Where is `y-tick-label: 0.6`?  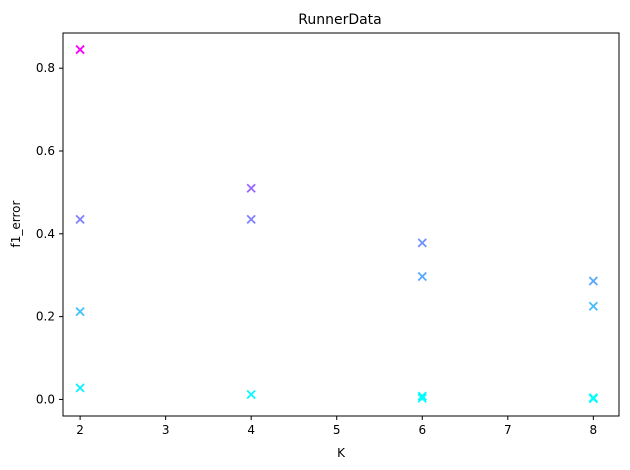
y-tick-label: 0.6 is located at coordinates (45, 151).